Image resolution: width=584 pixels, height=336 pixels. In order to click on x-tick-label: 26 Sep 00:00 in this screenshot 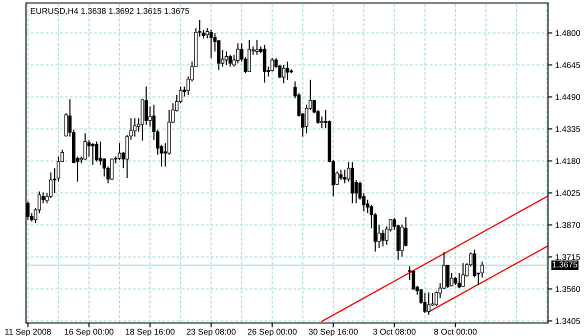, I will do `click(272, 332)`.